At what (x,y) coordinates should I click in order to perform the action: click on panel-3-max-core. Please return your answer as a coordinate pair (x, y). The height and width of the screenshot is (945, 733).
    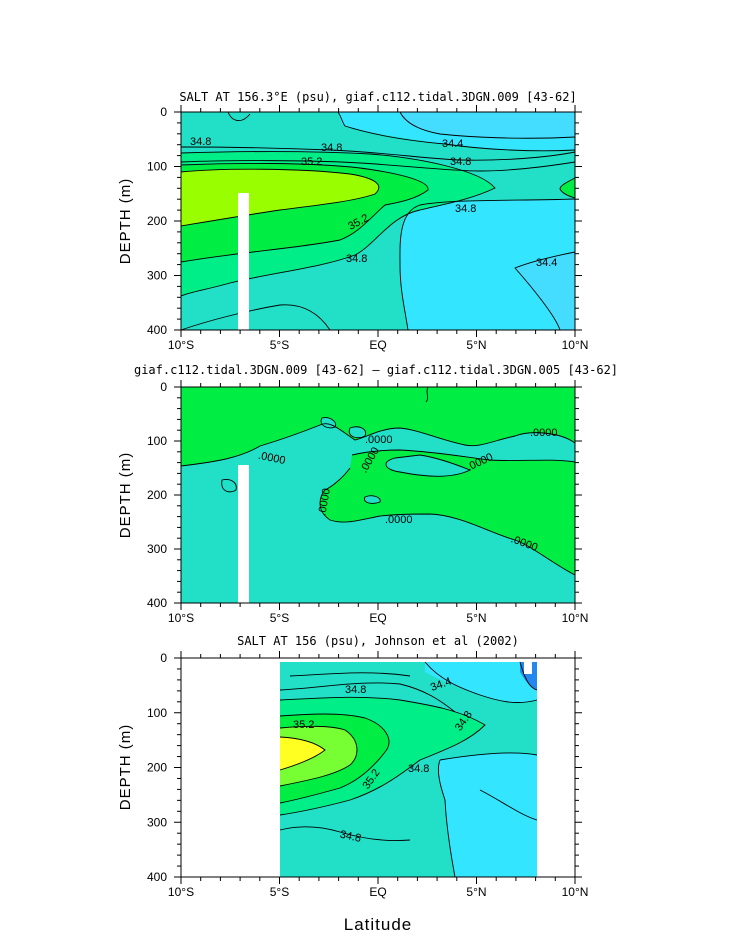
    Looking at the image, I should click on (302, 753).